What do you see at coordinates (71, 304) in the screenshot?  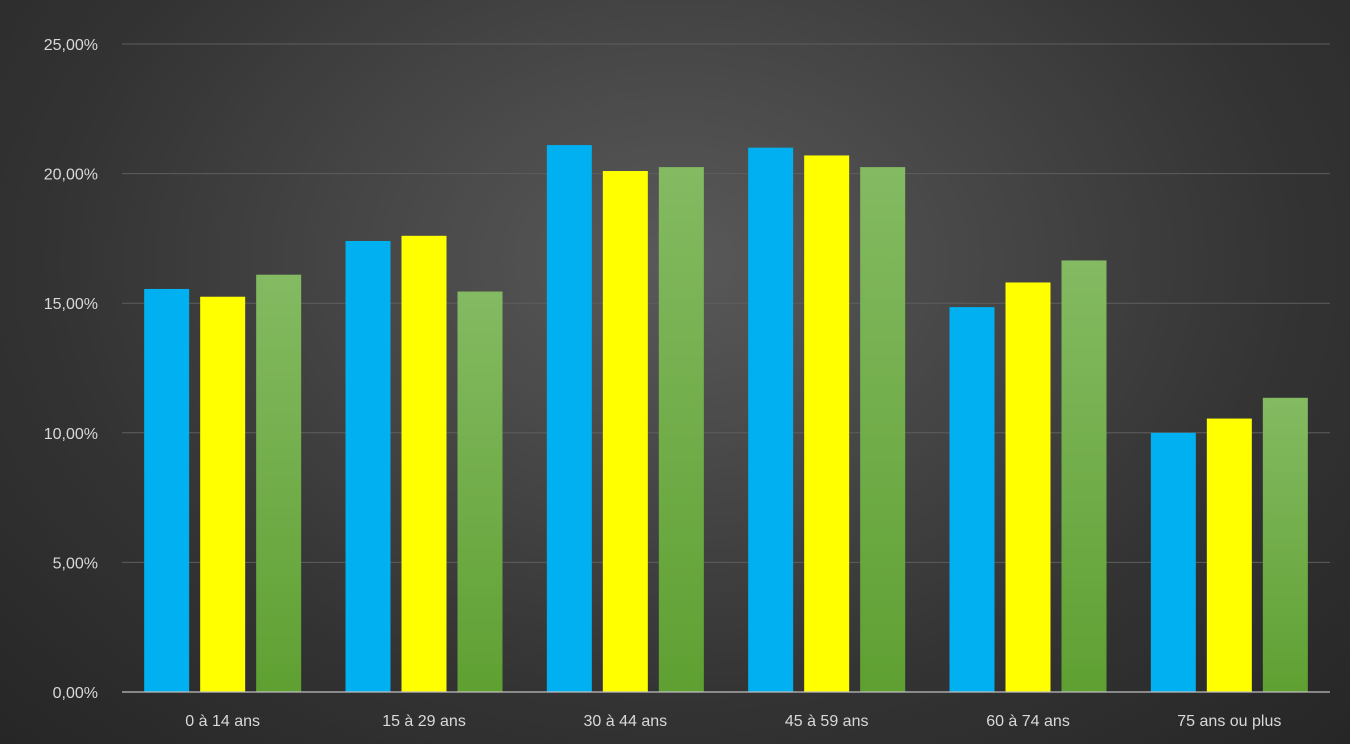 I see `y-tick-label: 15,00%` at bounding box center [71, 304].